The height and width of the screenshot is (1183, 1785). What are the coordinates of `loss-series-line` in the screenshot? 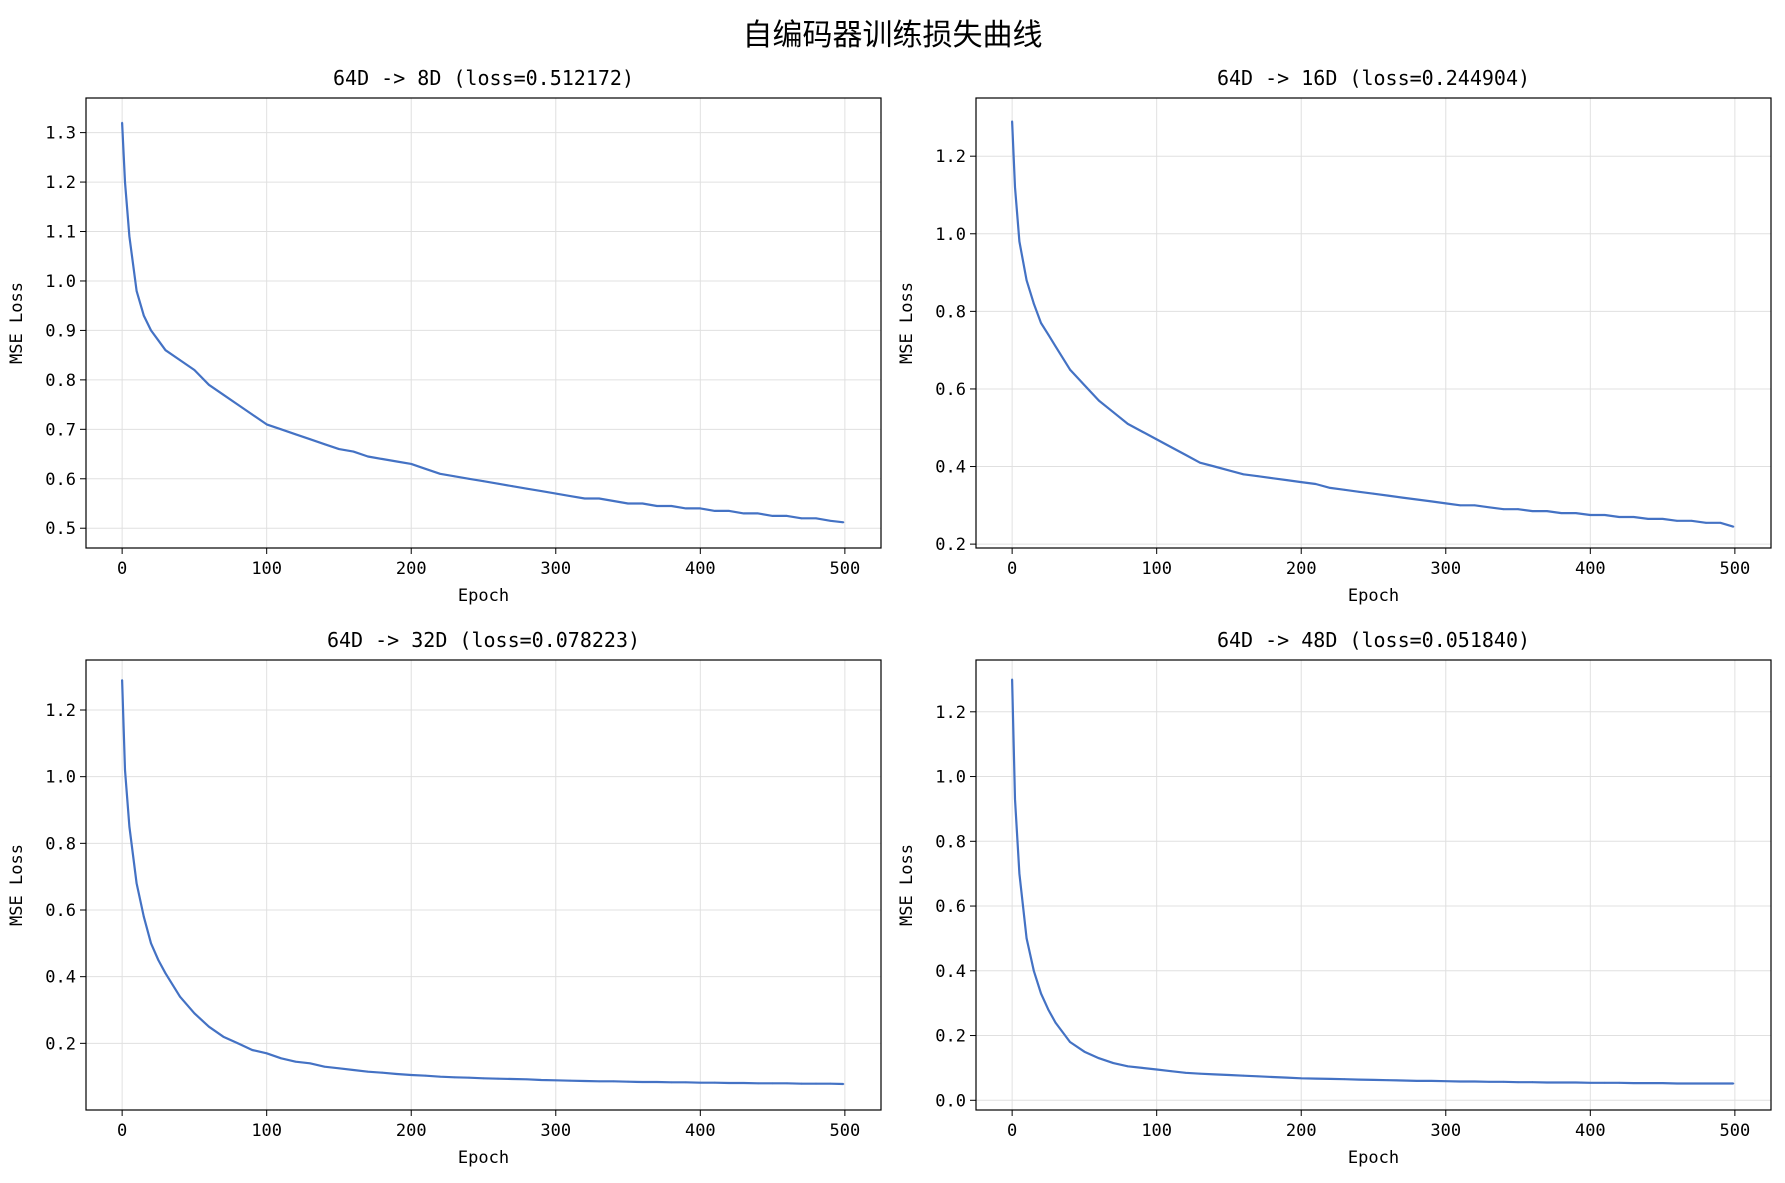 It's located at (482, 882).